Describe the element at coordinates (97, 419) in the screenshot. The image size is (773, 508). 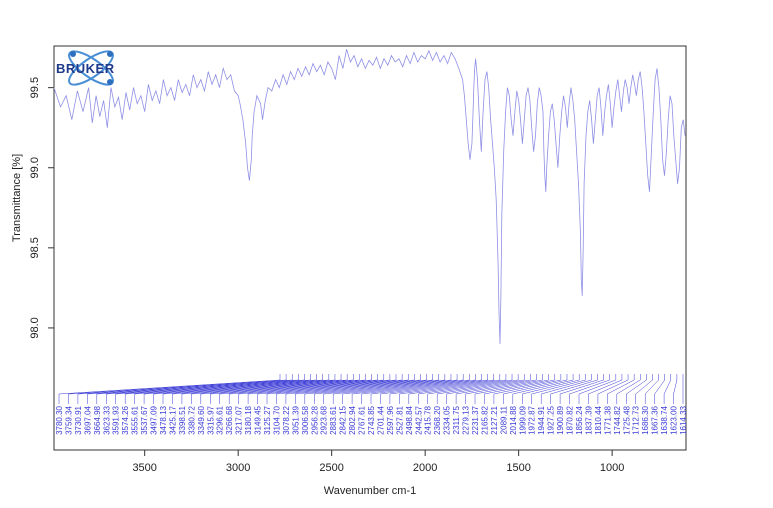
I see `peak-label: 3664.98` at that location.